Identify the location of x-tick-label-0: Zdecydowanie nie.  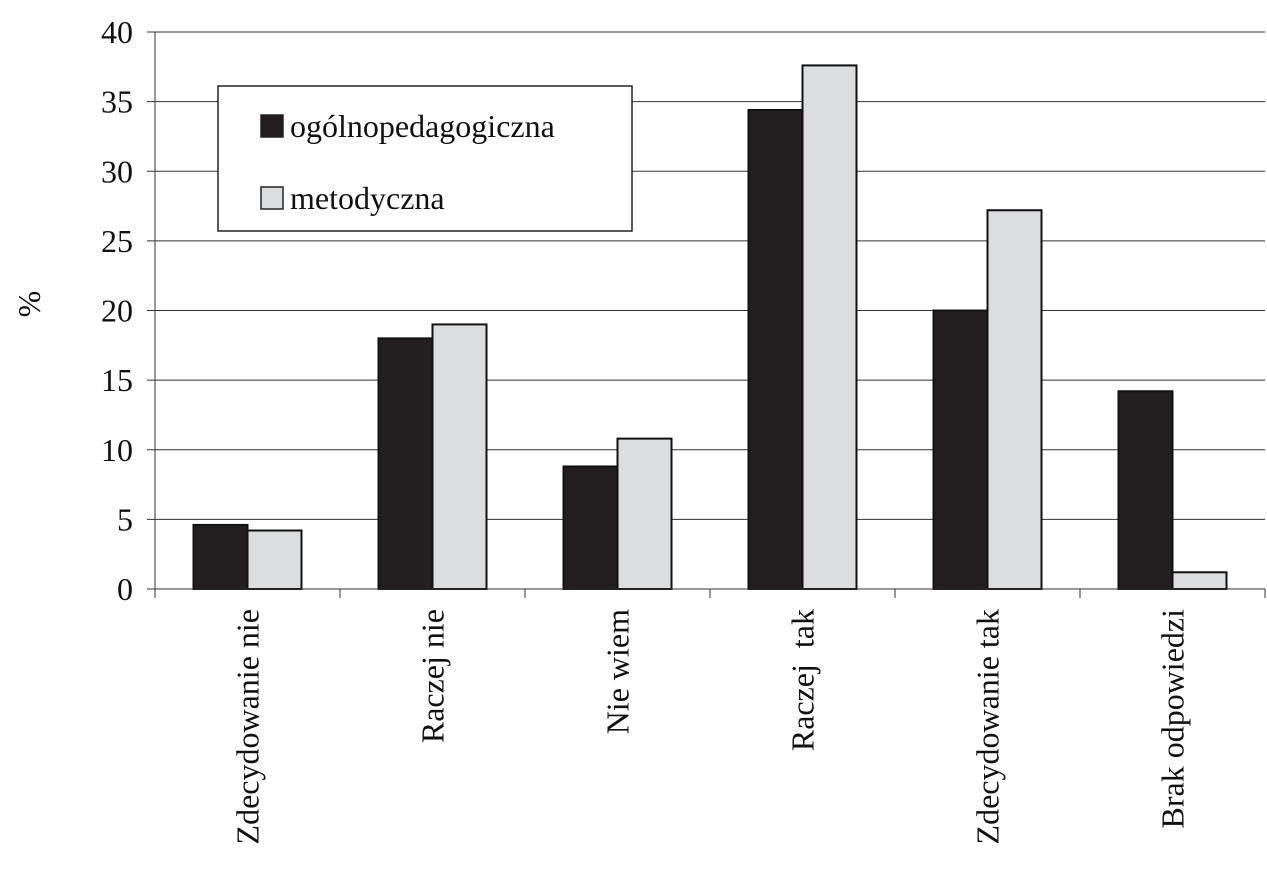
(248, 726).